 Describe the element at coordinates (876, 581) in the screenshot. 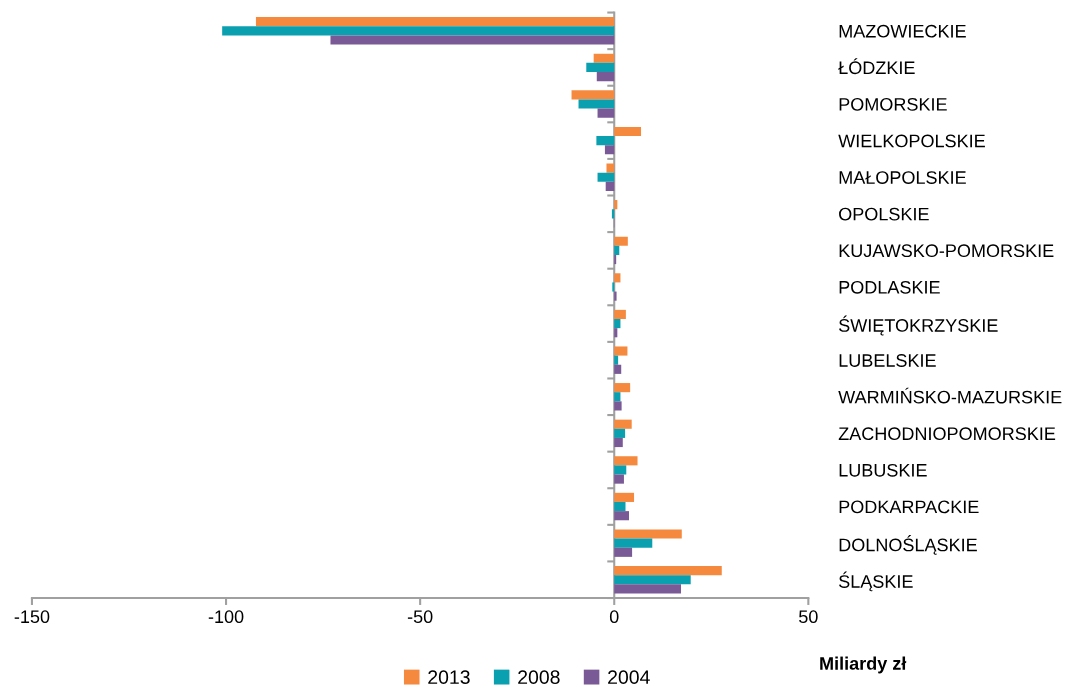

I see `y-tick-label: ŚLĄSKIE` at that location.